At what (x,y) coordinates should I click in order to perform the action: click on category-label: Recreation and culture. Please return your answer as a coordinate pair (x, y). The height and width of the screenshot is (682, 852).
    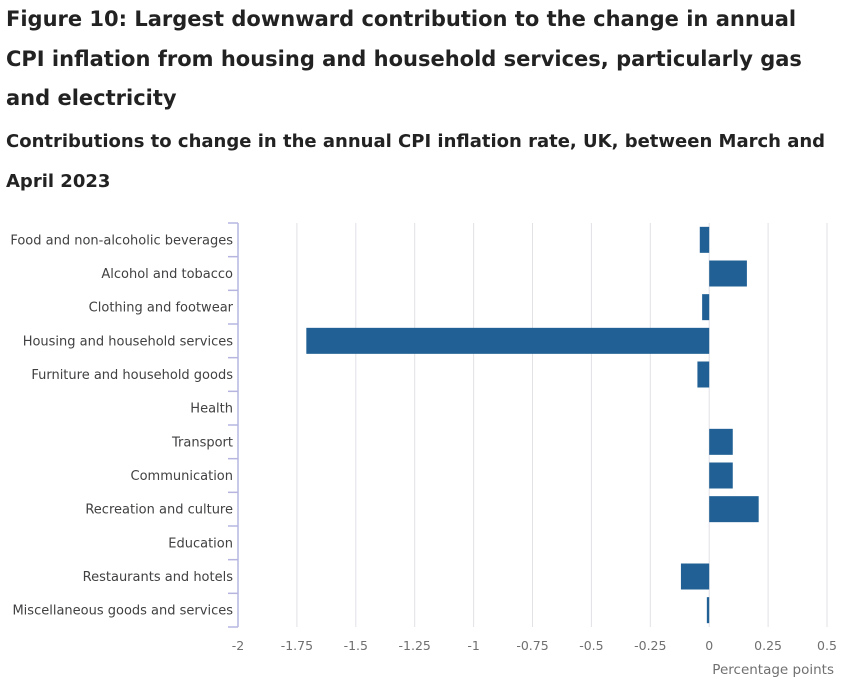
    Looking at the image, I should click on (159, 510).